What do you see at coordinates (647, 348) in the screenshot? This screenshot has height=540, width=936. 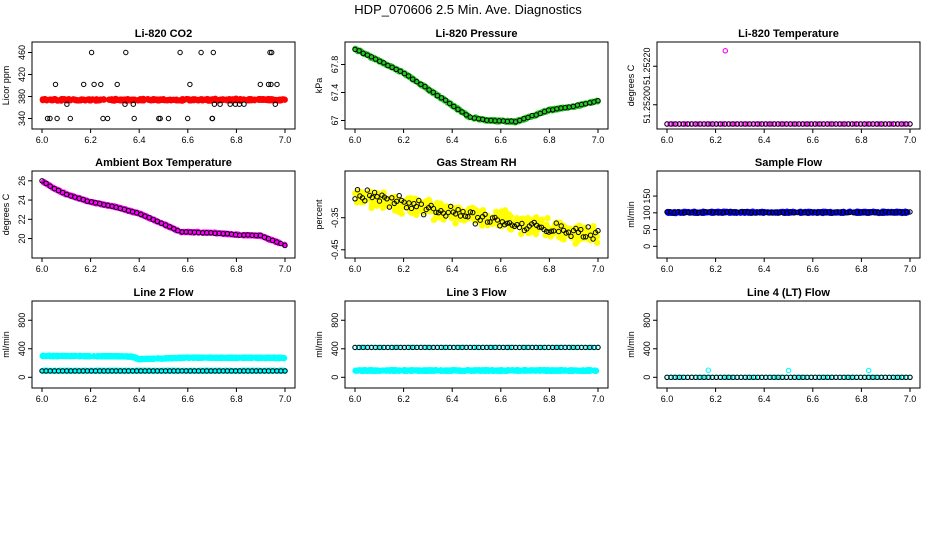 I see `y-tick-label: 400` at bounding box center [647, 348].